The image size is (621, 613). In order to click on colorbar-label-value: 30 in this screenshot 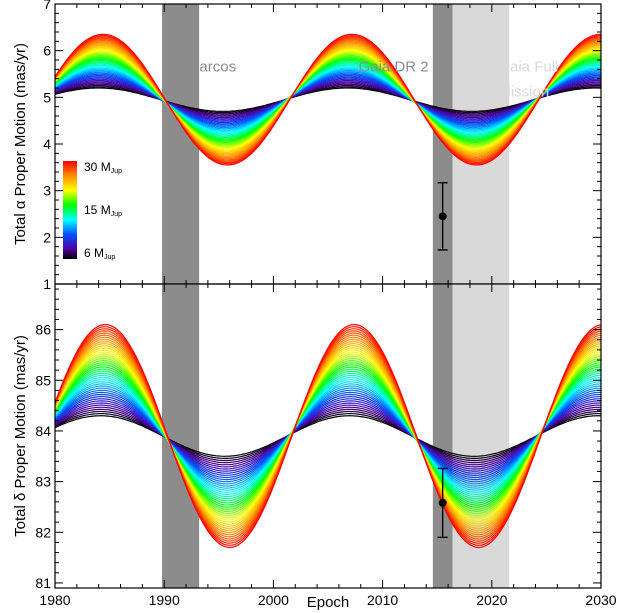, I will do `click(91, 167)`.